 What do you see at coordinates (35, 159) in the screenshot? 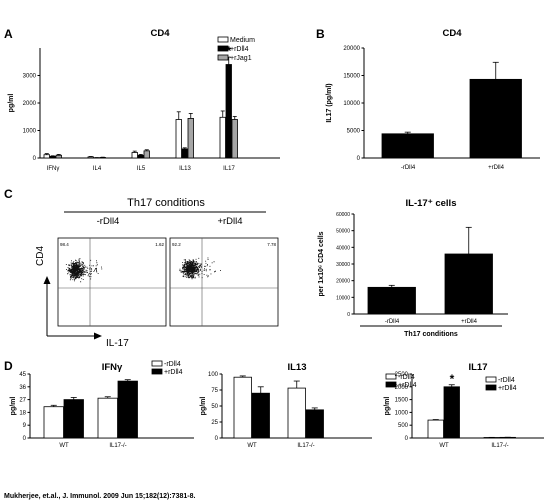
I see `y-tick-label-a: 0` at bounding box center [35, 159].